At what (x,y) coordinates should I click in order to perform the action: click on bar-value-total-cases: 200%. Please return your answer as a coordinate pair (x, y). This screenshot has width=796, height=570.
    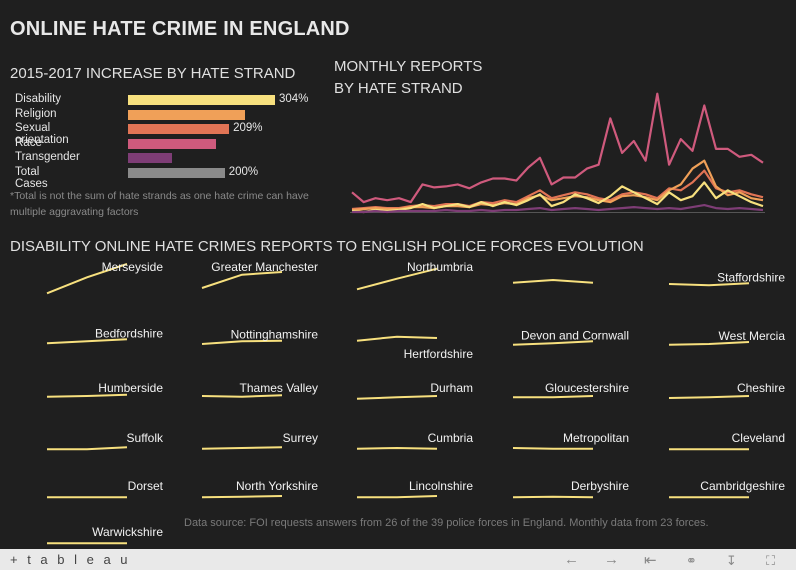
    Looking at the image, I should click on (243, 172).